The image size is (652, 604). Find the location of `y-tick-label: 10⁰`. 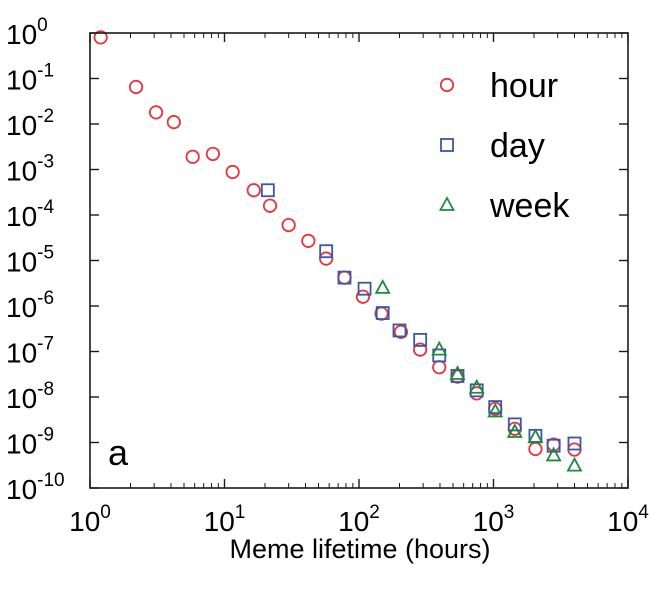

y-tick-label: 10⁰ is located at coordinates (27, 32).